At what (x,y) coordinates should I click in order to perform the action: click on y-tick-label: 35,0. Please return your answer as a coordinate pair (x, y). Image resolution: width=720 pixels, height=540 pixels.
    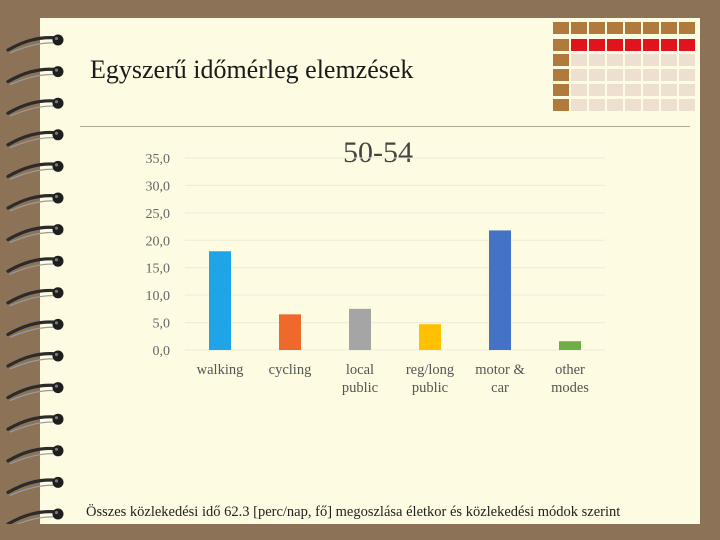
    Looking at the image, I should click on (158, 159).